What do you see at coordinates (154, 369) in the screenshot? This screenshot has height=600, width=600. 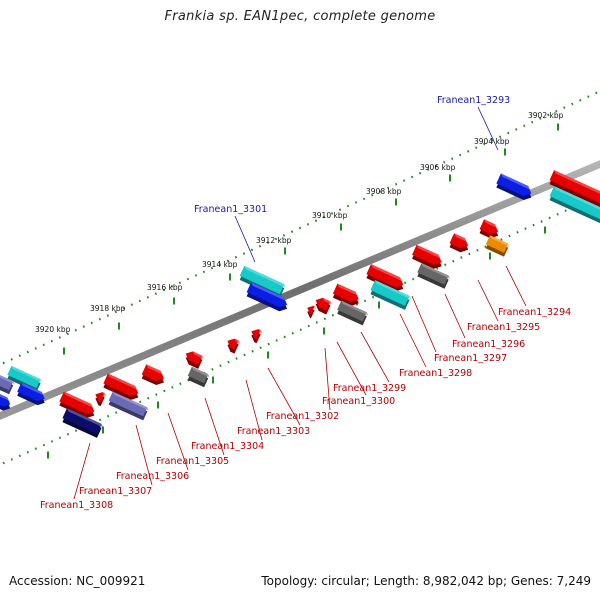 I see `gene-3305-highlight` at bounding box center [154, 369].